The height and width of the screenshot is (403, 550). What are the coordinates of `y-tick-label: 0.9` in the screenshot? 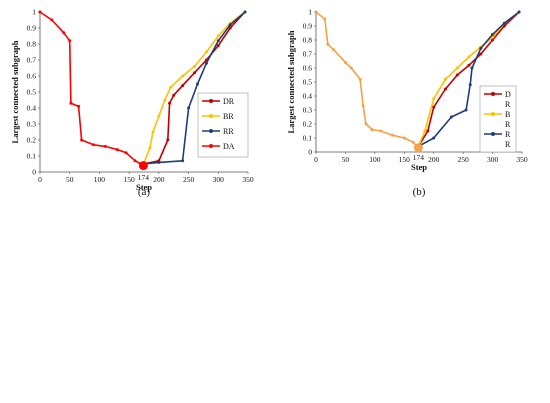 It's located at (308, 26).